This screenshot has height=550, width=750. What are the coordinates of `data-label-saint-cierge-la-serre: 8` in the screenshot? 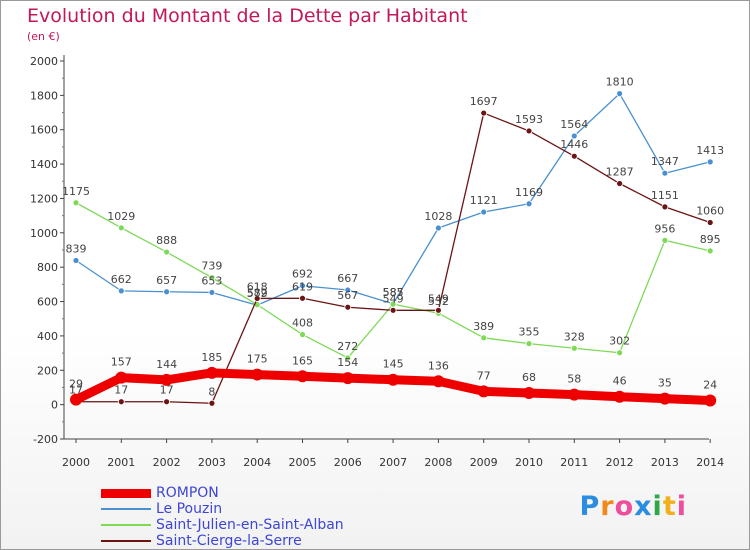 It's located at (211, 391).